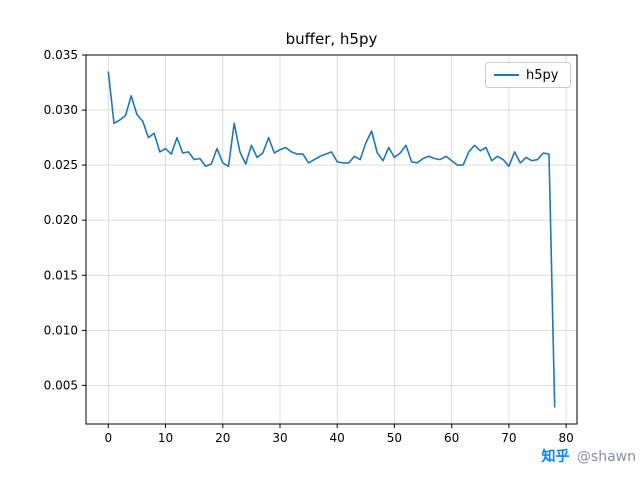 This screenshot has width=640, height=480. I want to click on chart-title: buffer, h5py, so click(331, 39).